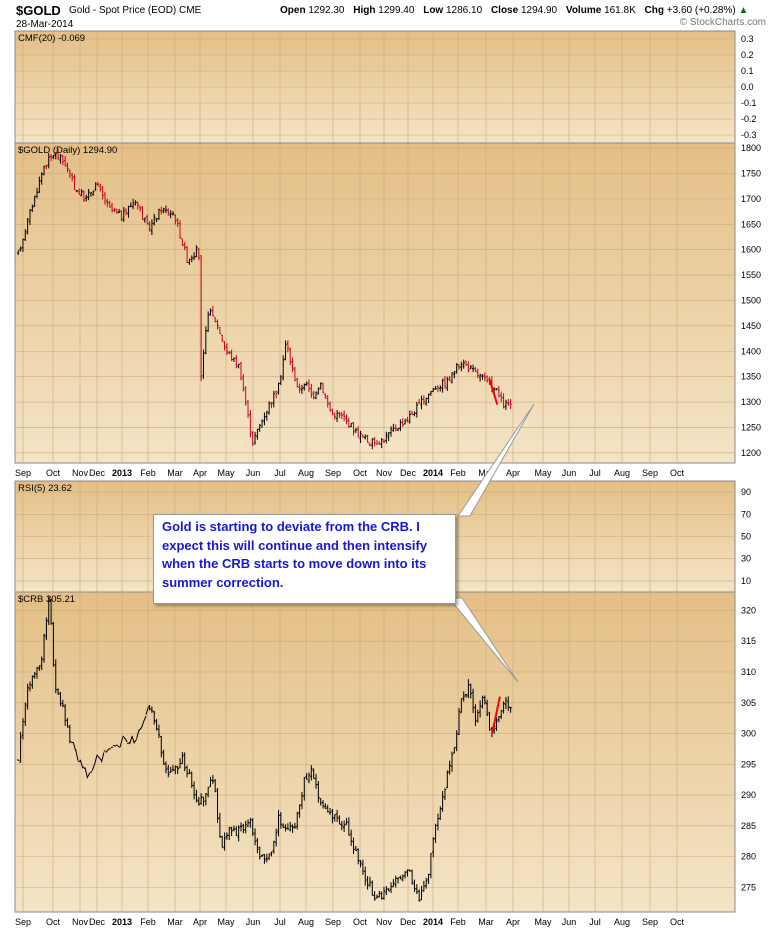 Image resolution: width=780 pixels, height=931 pixels. What do you see at coordinates (751, 275) in the screenshot?
I see `y-tick-label: 1550` at bounding box center [751, 275].